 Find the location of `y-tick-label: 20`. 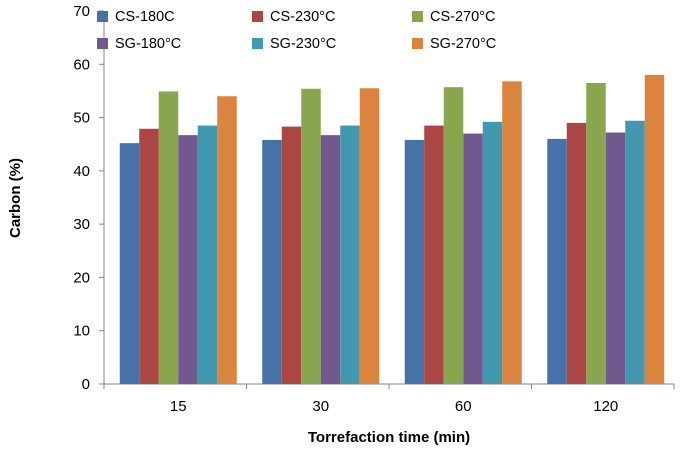

y-tick-label: 20 is located at coordinates (81, 277).